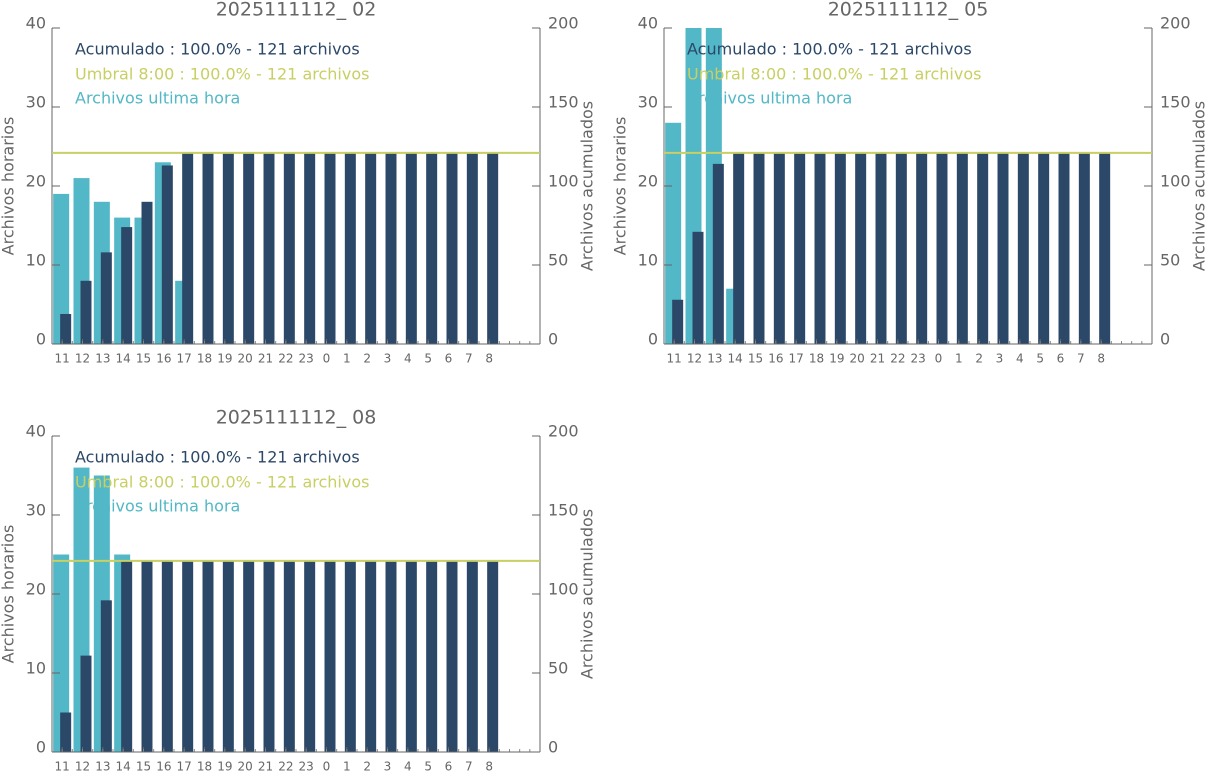 The height and width of the screenshot is (771, 1206). I want to click on y-tick-label: 0, so click(653, 339).